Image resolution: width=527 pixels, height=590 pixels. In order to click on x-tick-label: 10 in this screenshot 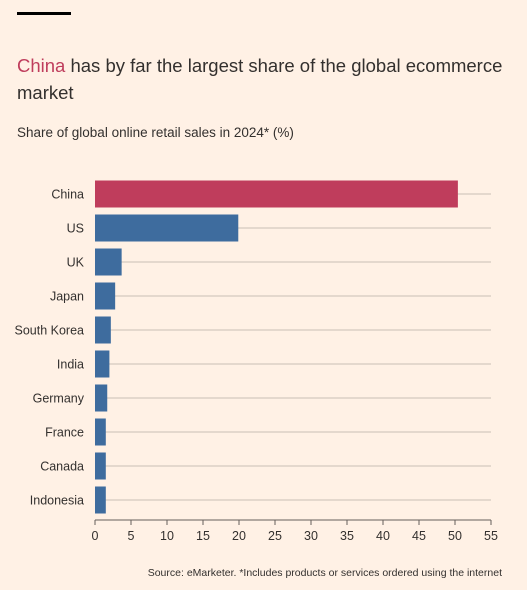, I will do `click(167, 536)`.